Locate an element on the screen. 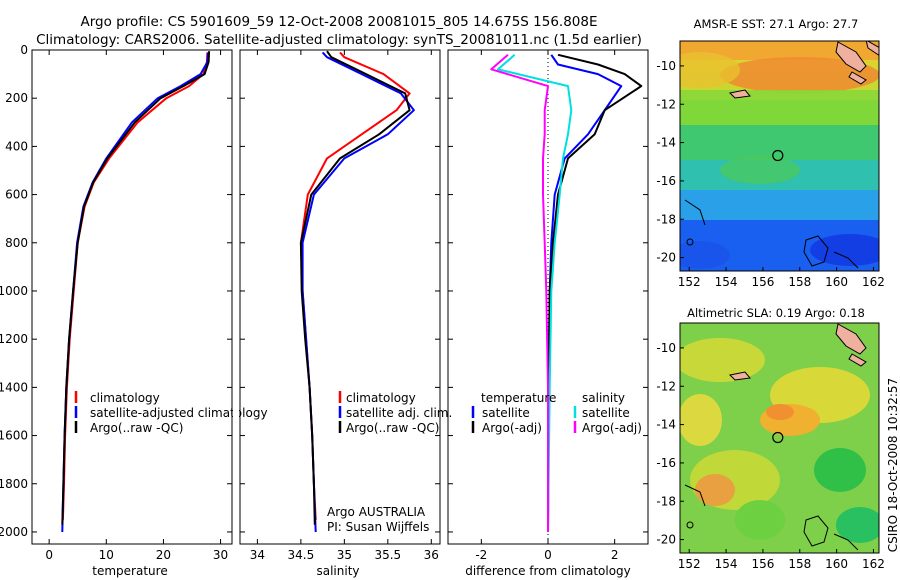 This screenshot has height=580, width=900. sla-y-tick-label: -14 is located at coordinates (666, 425).